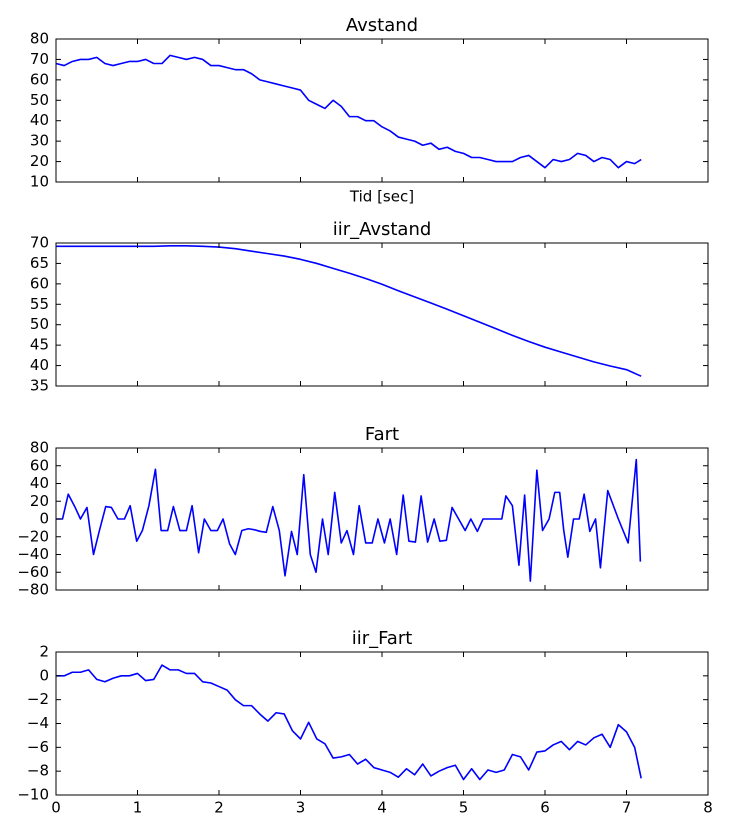  Describe the element at coordinates (33, 590) in the screenshot. I see `y-tick-label: −80` at that location.